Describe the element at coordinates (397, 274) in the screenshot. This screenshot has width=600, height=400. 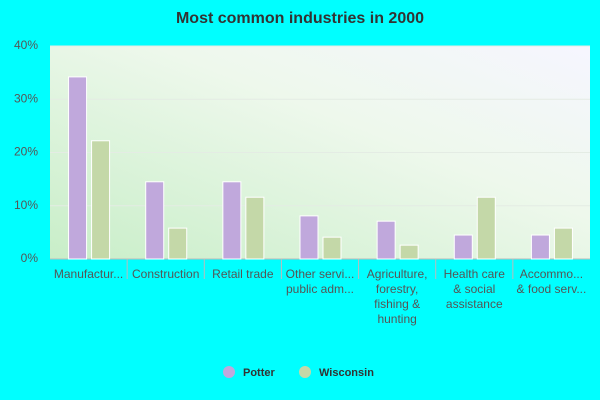
I see `x-tick-label: Agriculture,` at that location.